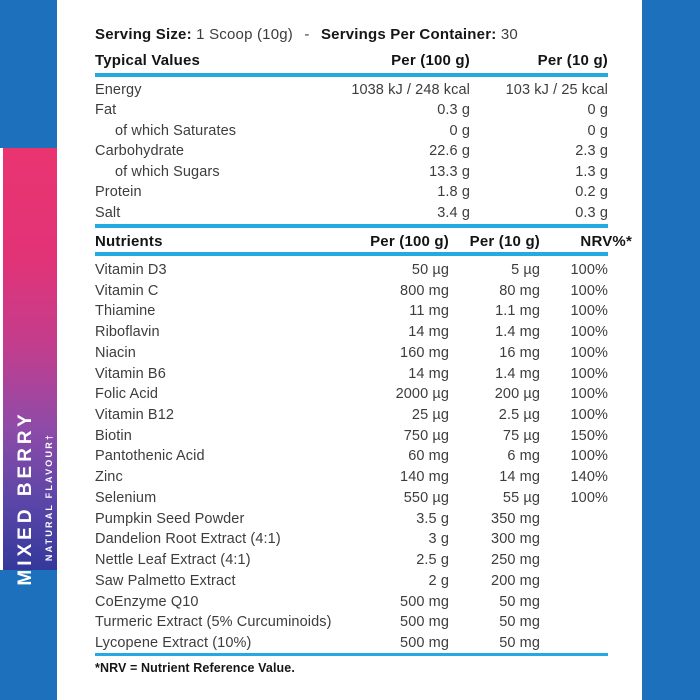  Describe the element at coordinates (148, 60) in the screenshot. I see `typical-values-title: Typical Values` at that location.